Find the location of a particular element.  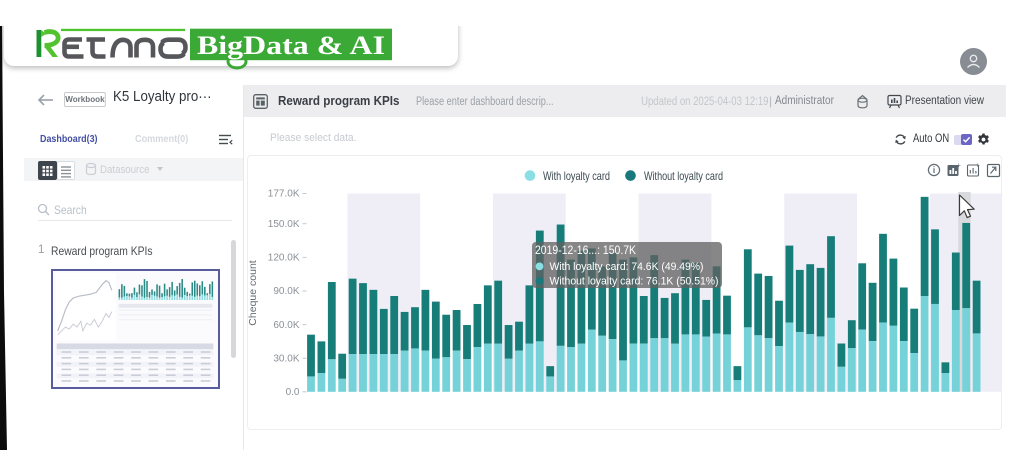

svg-text: 90.0K is located at coordinates (286, 291).